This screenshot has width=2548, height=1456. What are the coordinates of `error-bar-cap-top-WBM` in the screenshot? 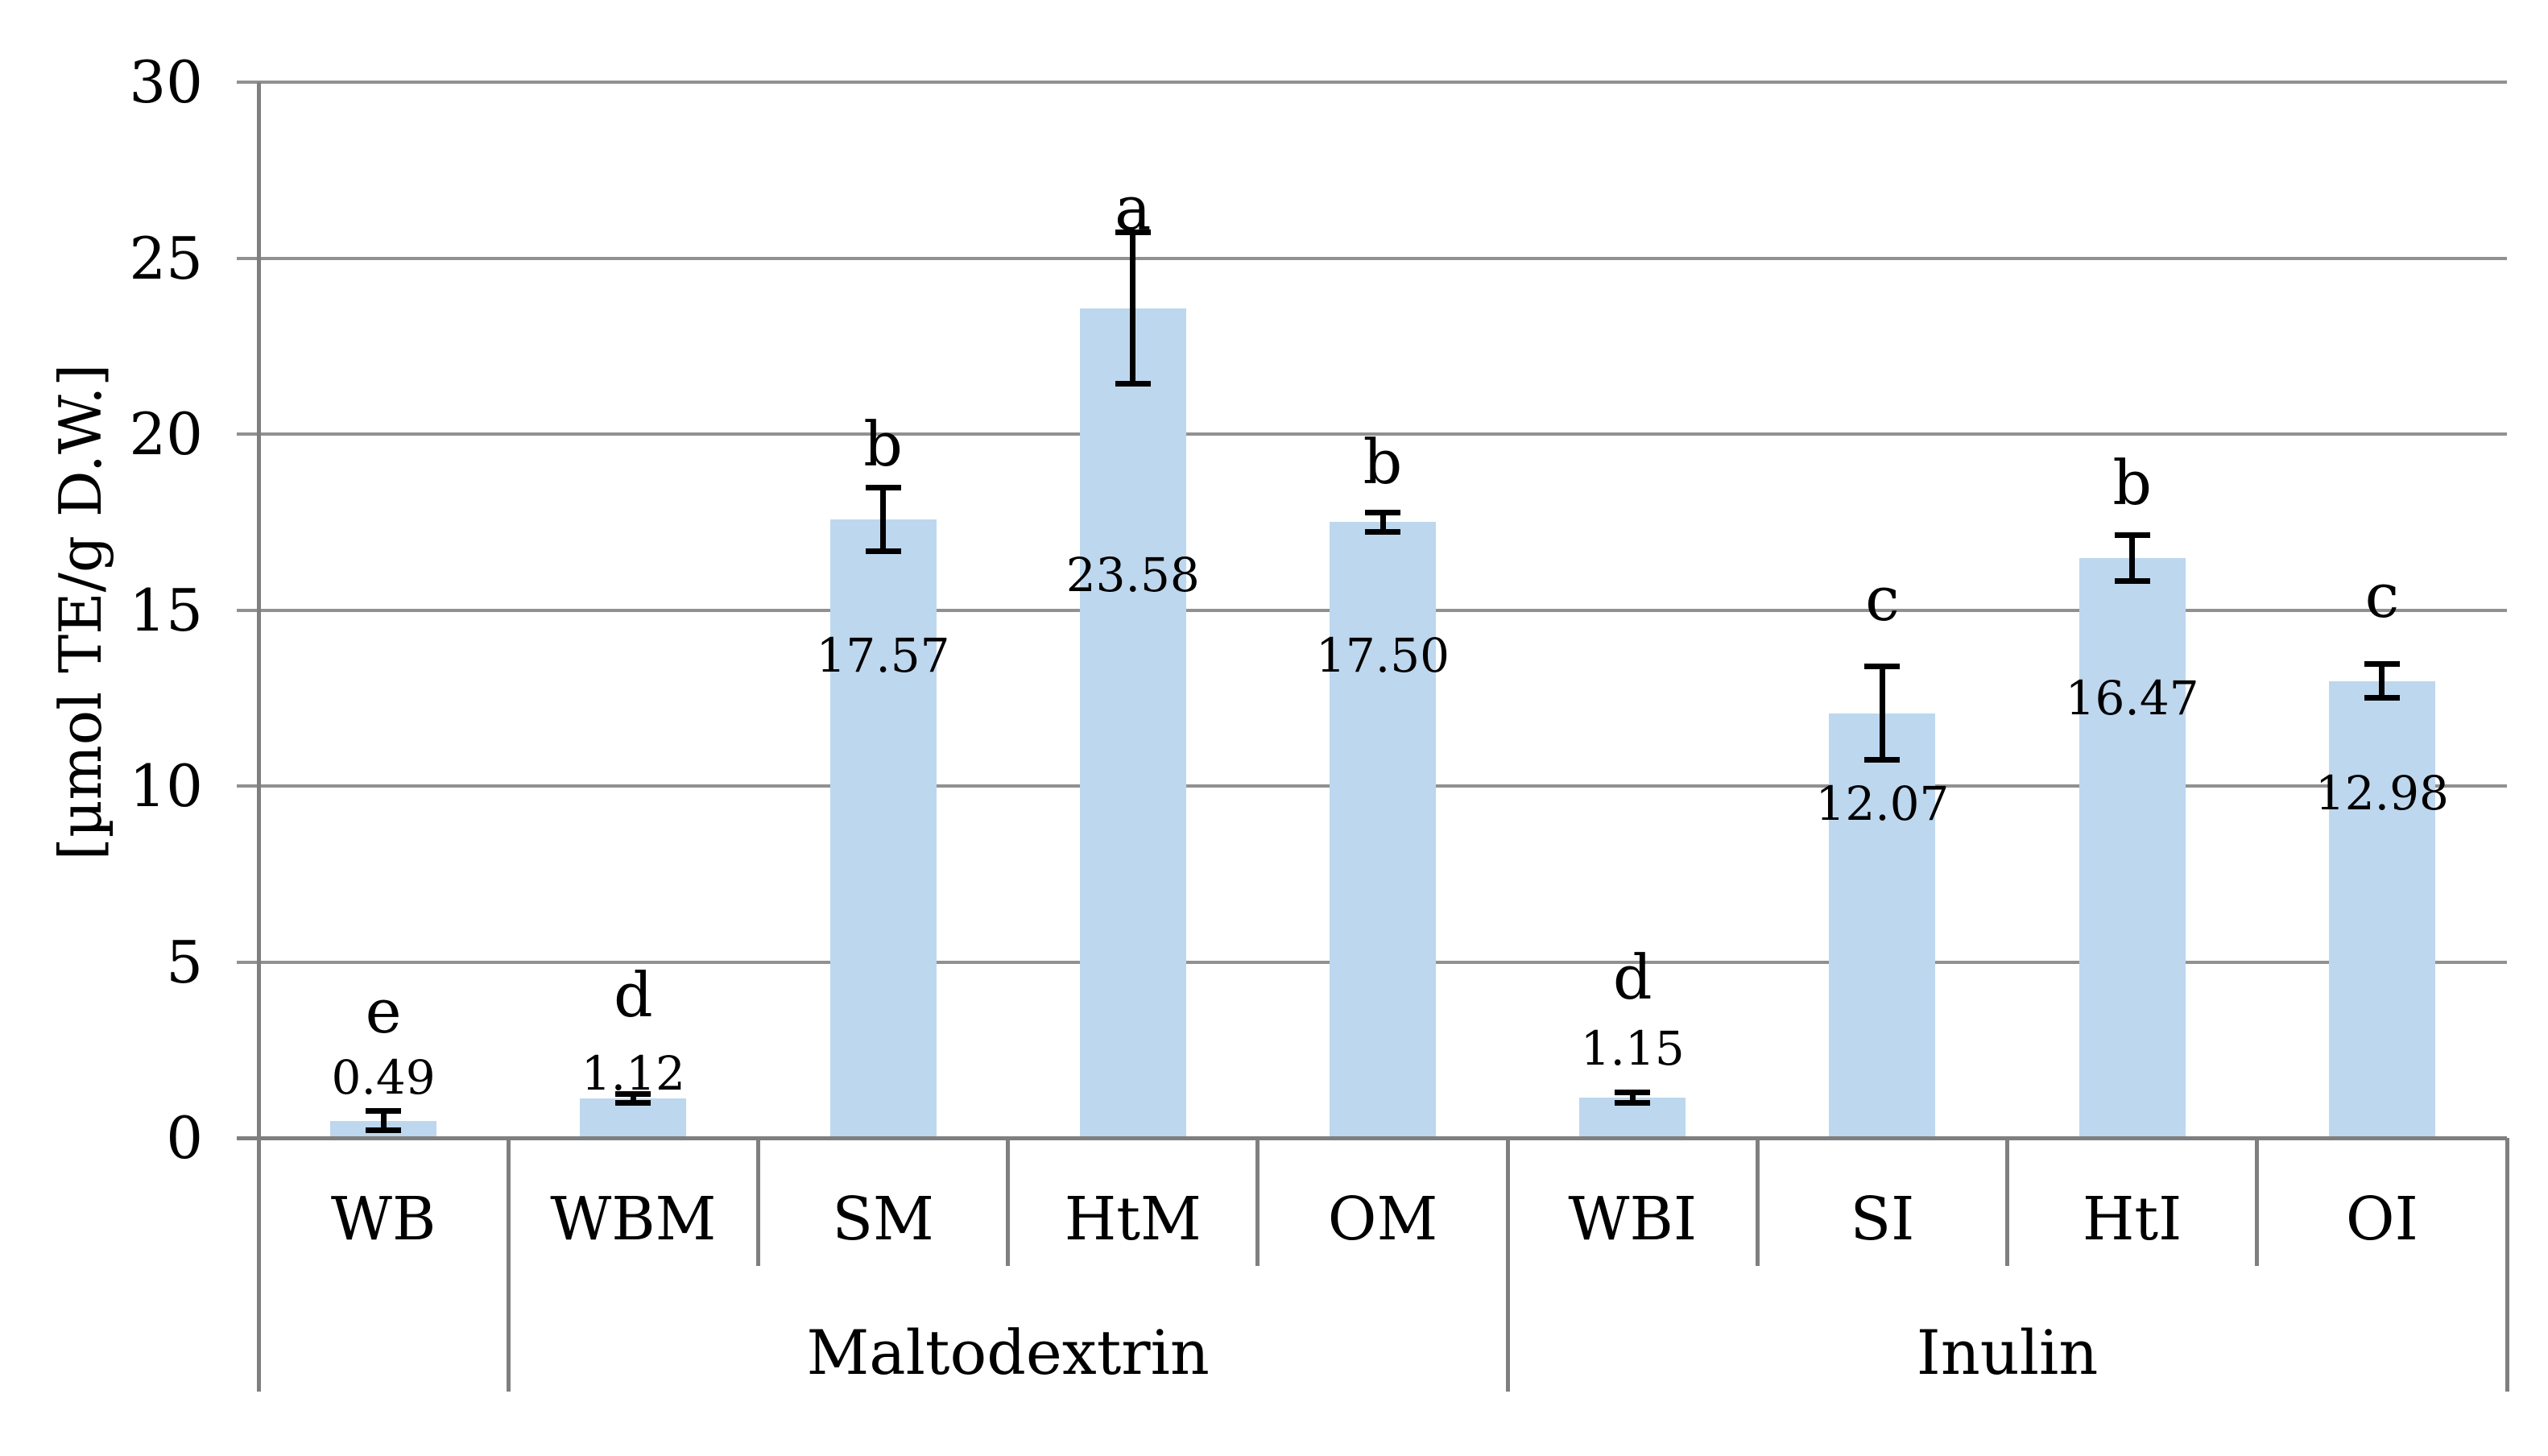 It's located at (633, 1094).